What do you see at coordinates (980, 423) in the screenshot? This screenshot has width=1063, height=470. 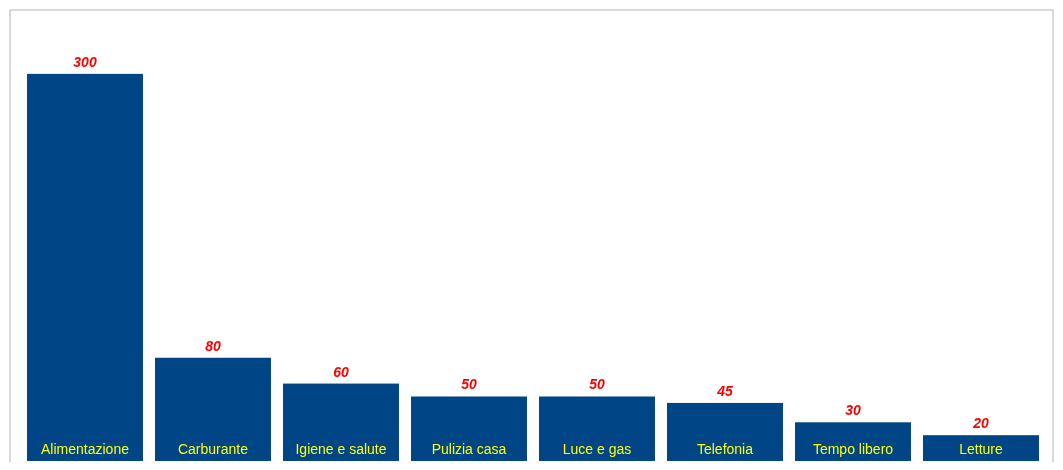 I see `data-label: 20` at bounding box center [980, 423].